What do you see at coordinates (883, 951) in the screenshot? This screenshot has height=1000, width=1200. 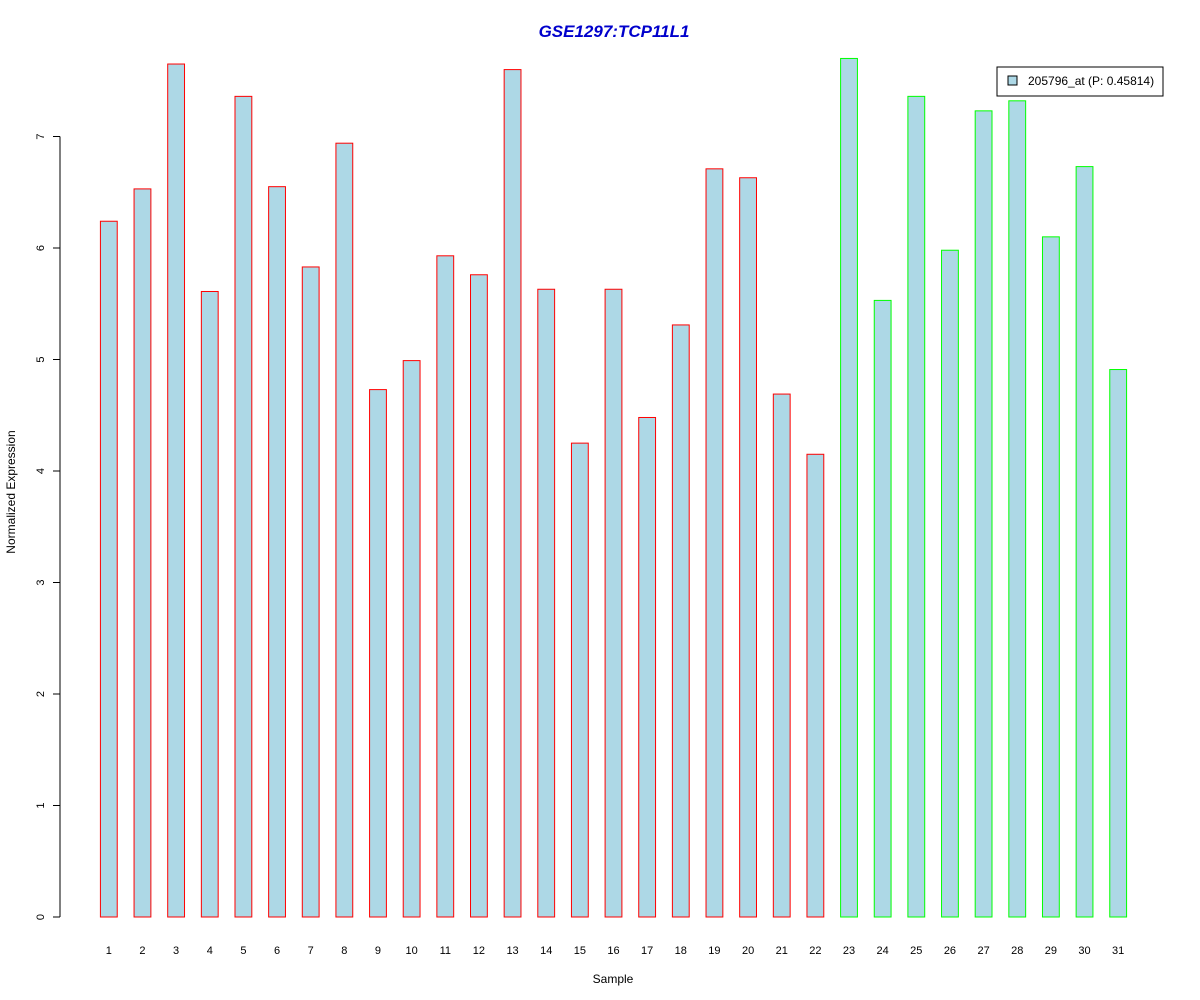 I see `x-tick-label: 24` at bounding box center [883, 951].